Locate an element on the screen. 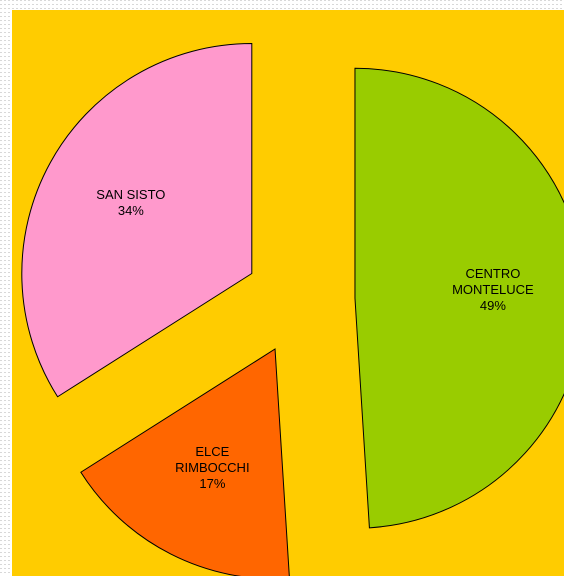  slice-label: ELCE RIMBOCCHI is located at coordinates (212, 459).